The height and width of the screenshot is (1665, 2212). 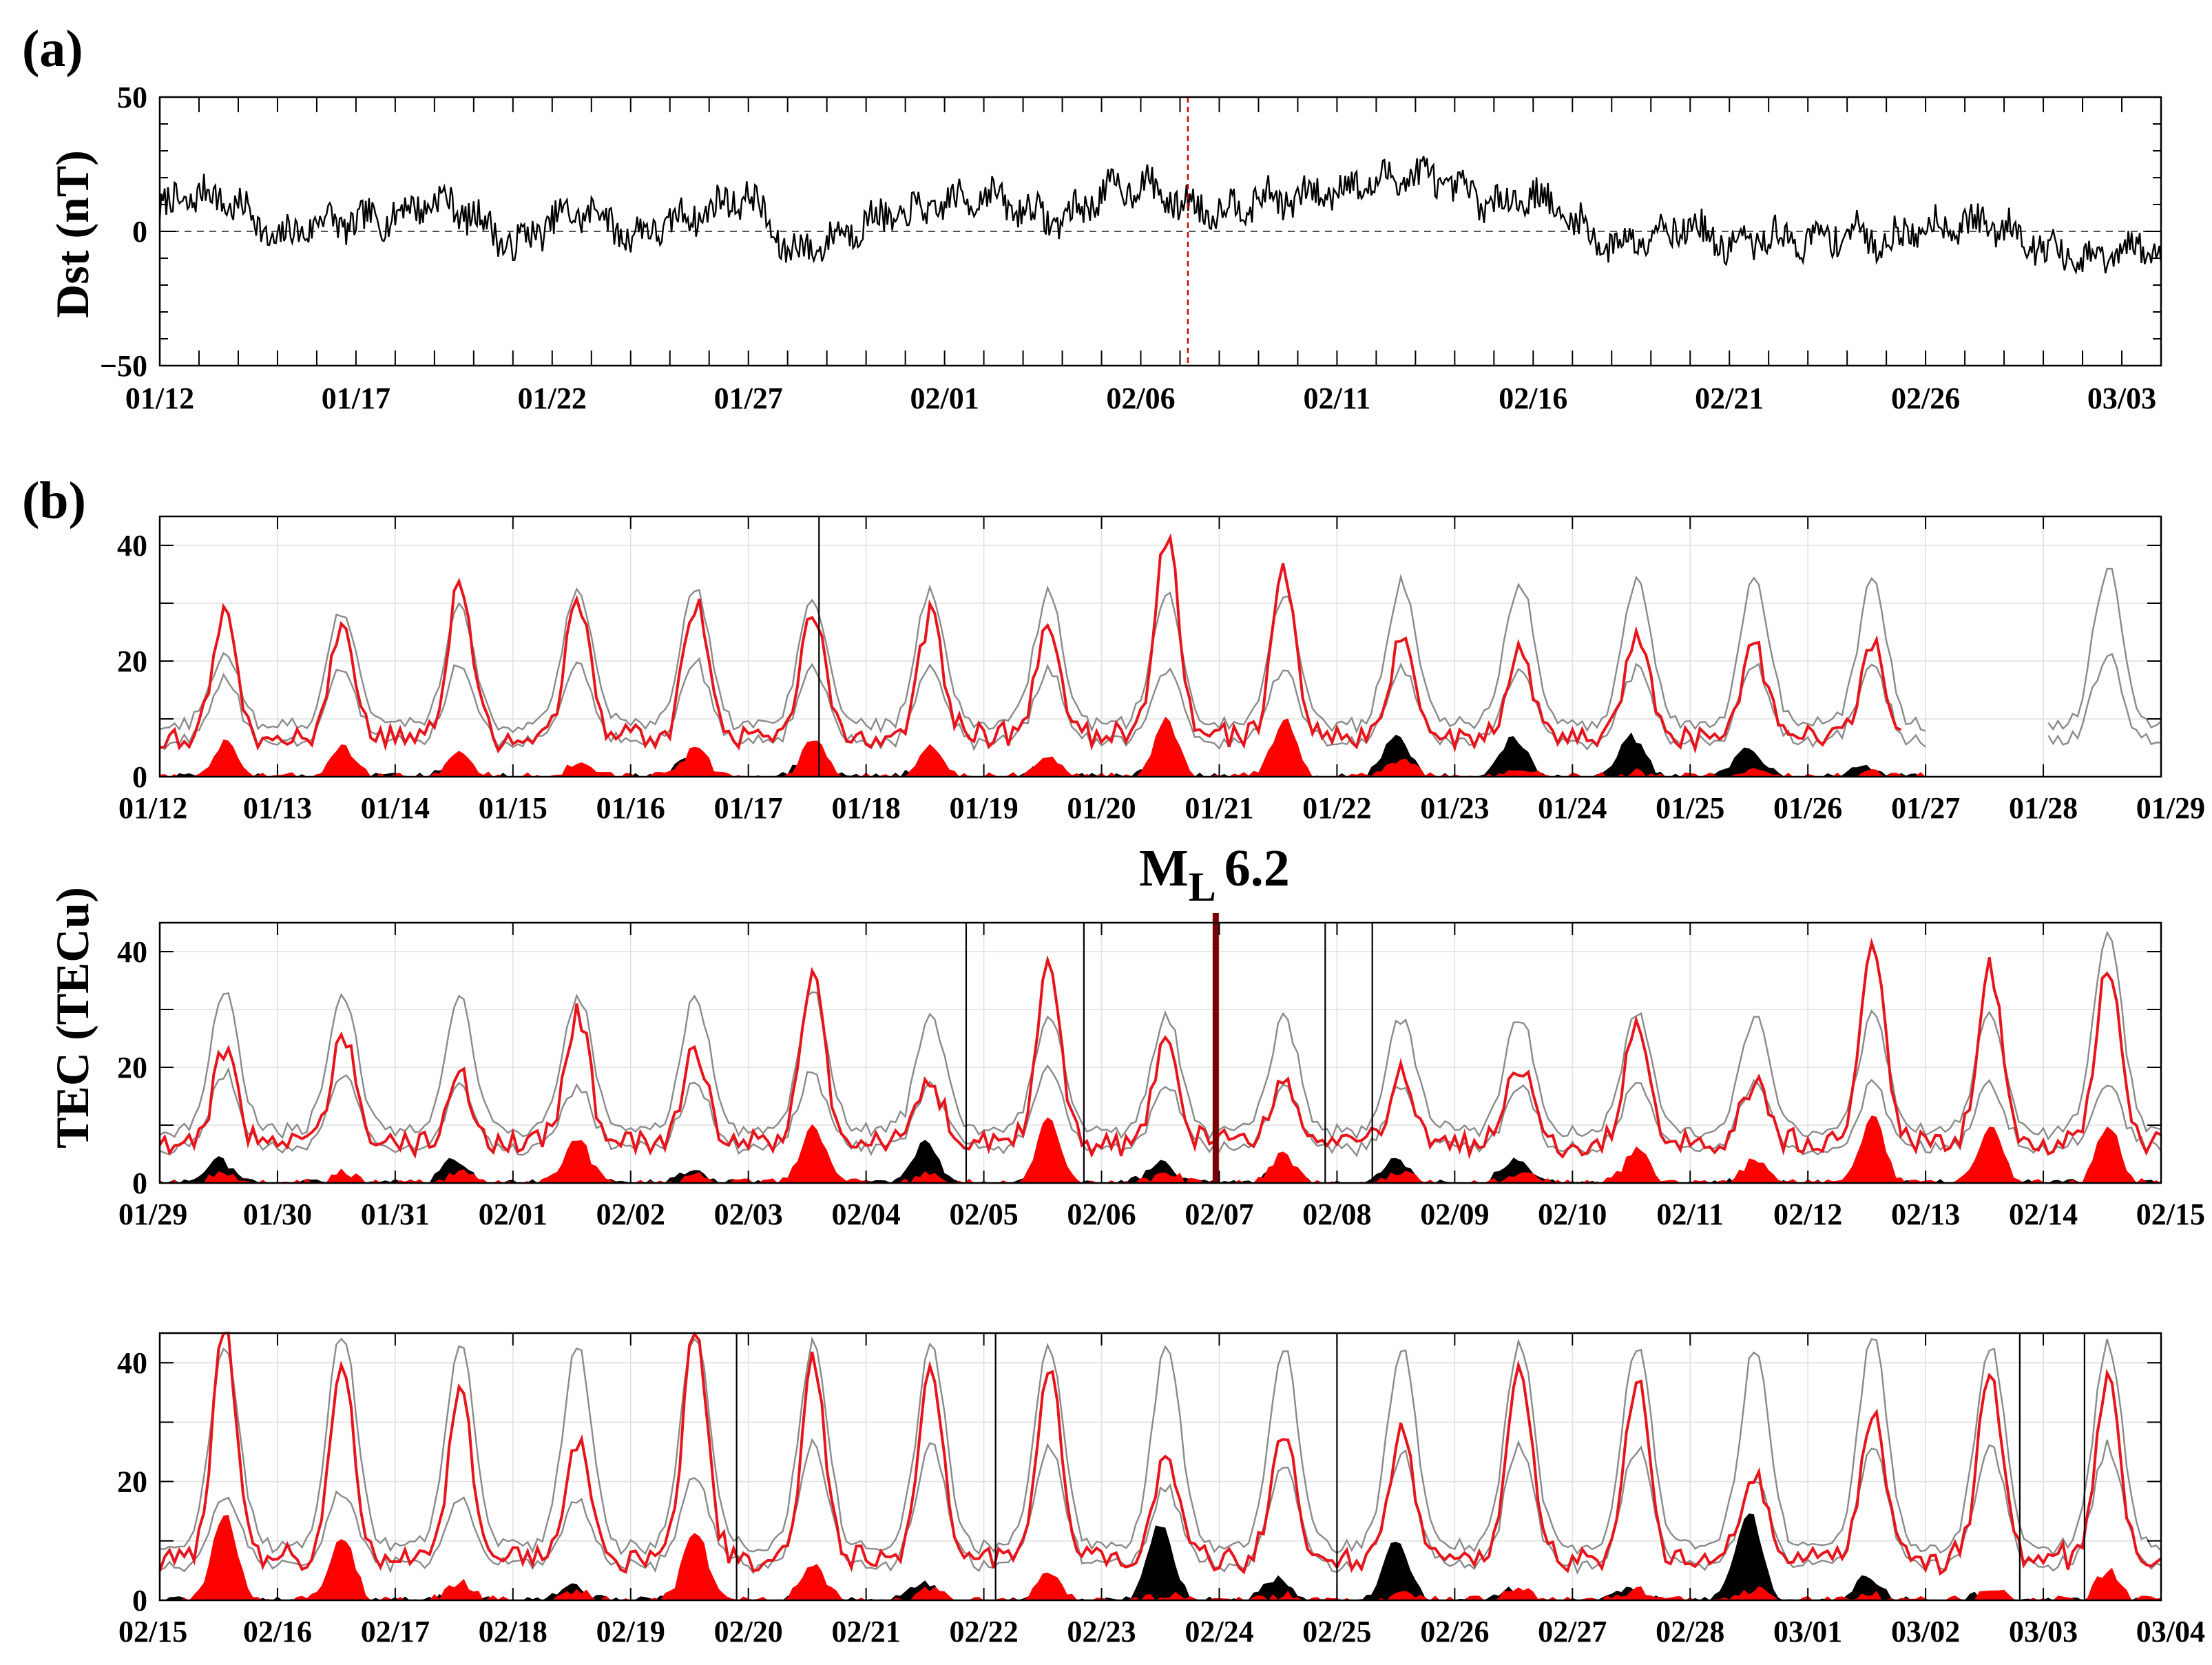 What do you see at coordinates (139, 1601) in the screenshot?
I see `tec-y-tick-label: 0` at bounding box center [139, 1601].